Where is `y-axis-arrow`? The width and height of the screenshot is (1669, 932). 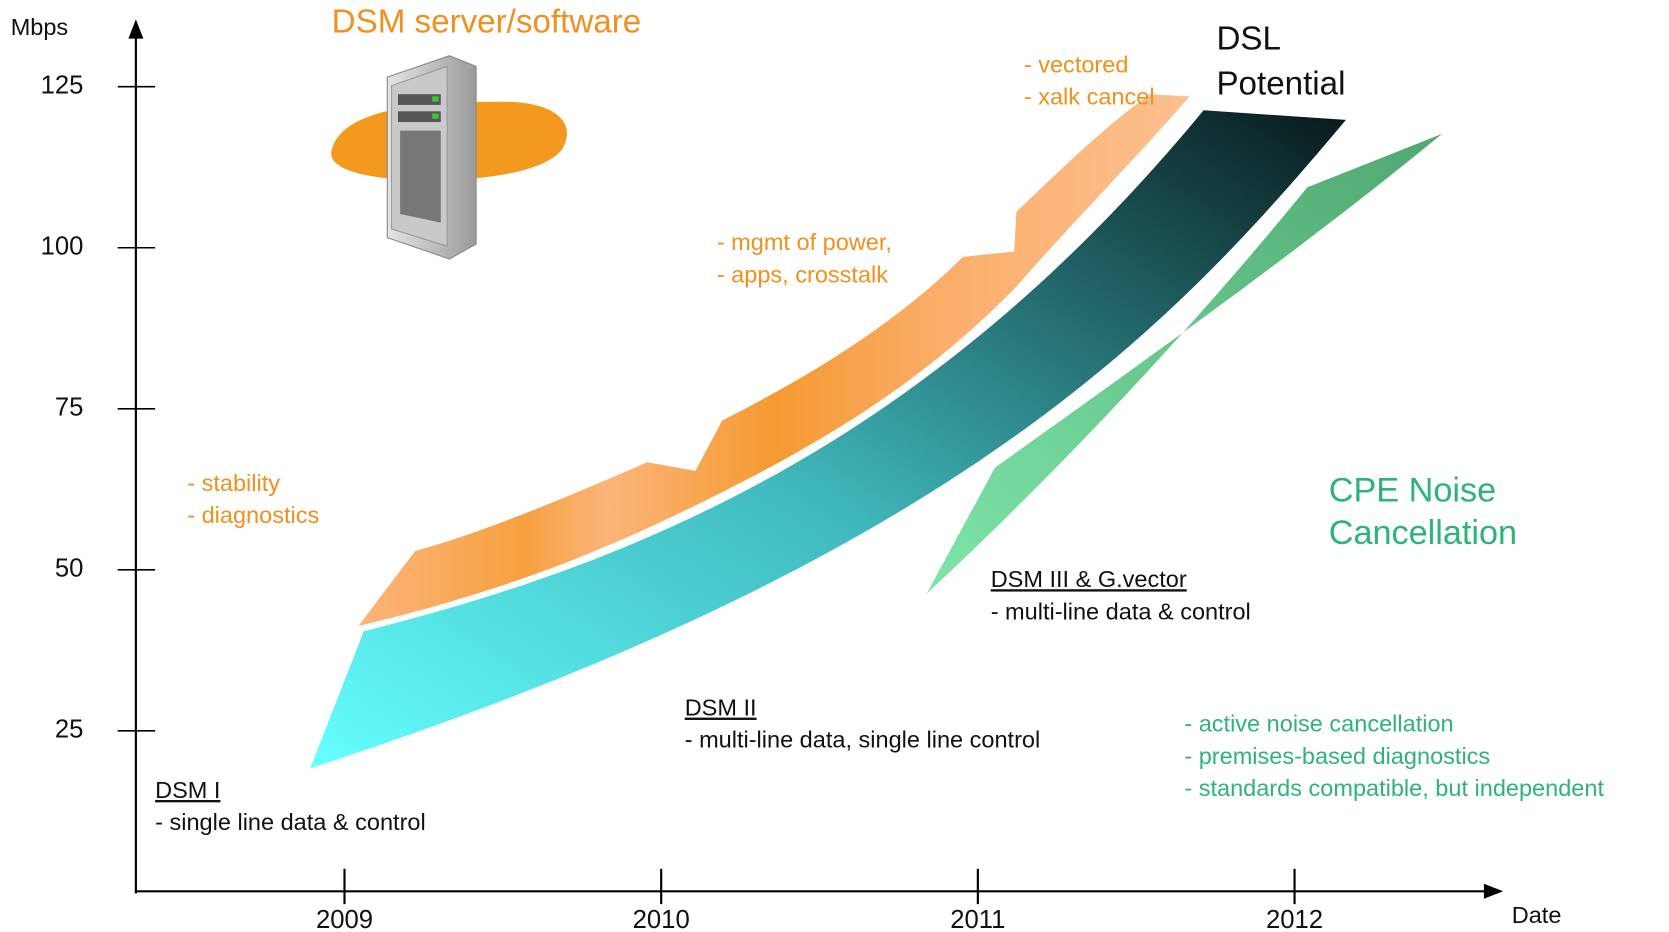 y-axis-arrow is located at coordinates (136, 29).